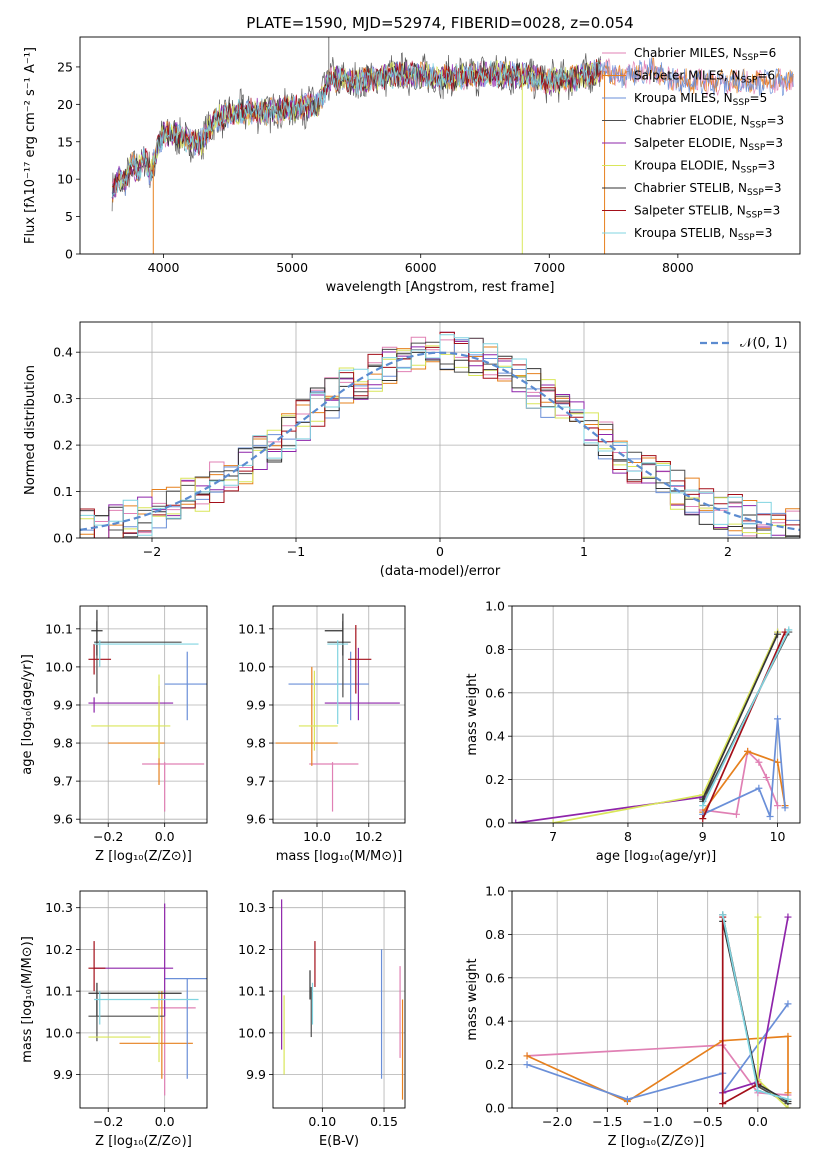 Image resolution: width=819 pixels, height=1170 pixels. Describe the element at coordinates (549, 267) in the screenshot. I see `x-tick-label: 7000` at that location.